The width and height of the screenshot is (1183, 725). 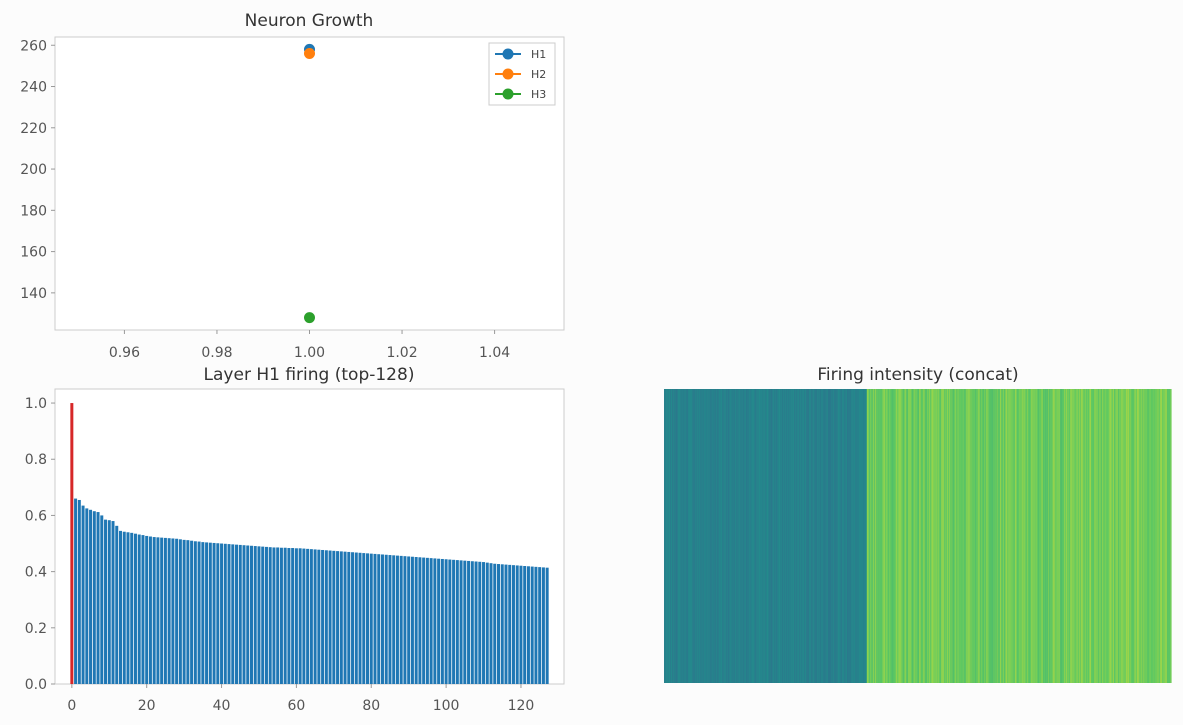 I want to click on growth-y-tick-label: 220, so click(x=33, y=129).